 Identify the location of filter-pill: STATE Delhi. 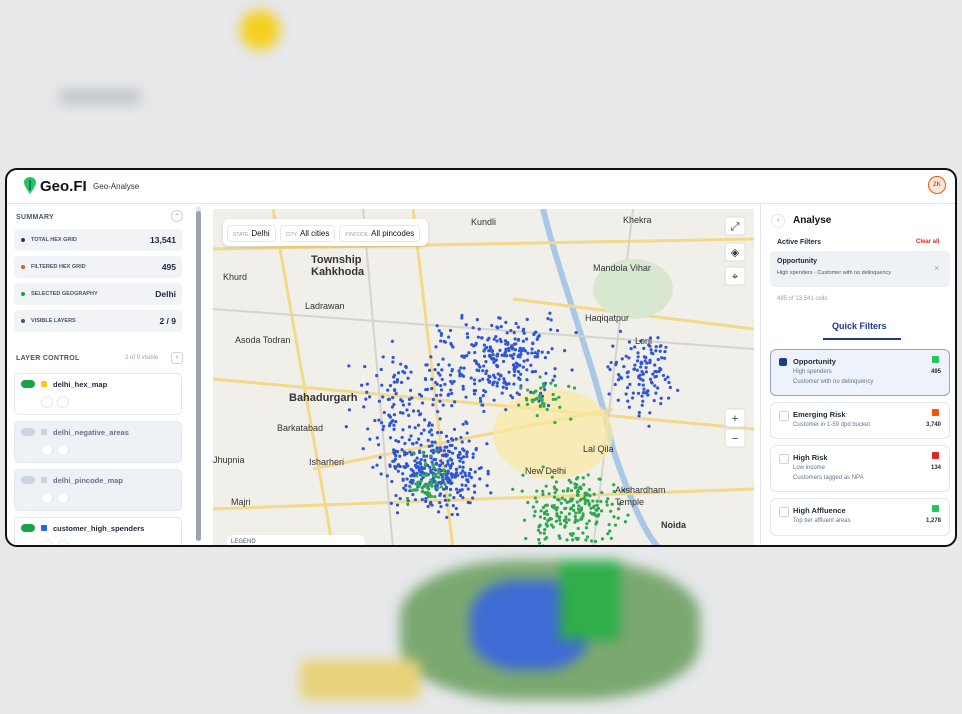
(251, 233).